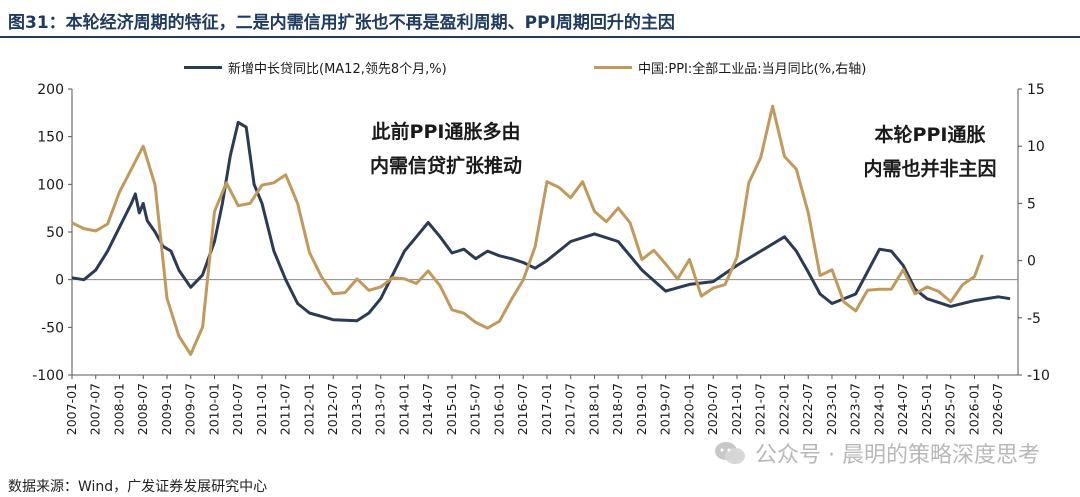 Image resolution: width=1080 pixels, height=497 pixels. What do you see at coordinates (475, 409) in the screenshot?
I see `x-tick-label: 2015-07` at bounding box center [475, 409].